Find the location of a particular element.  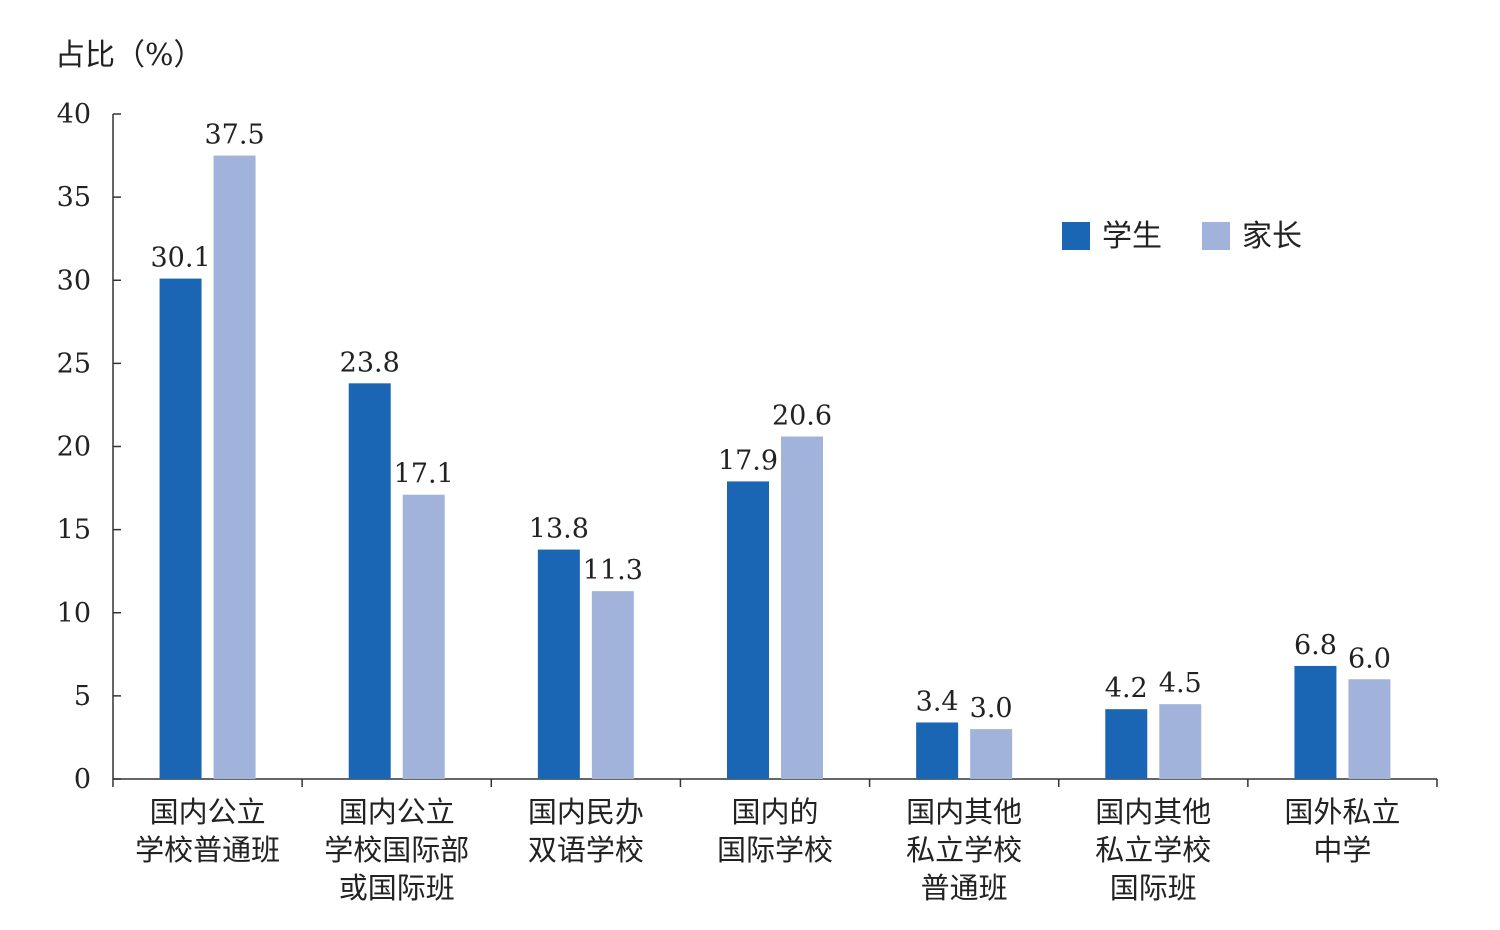

category-label: 普通班 is located at coordinates (964, 888).